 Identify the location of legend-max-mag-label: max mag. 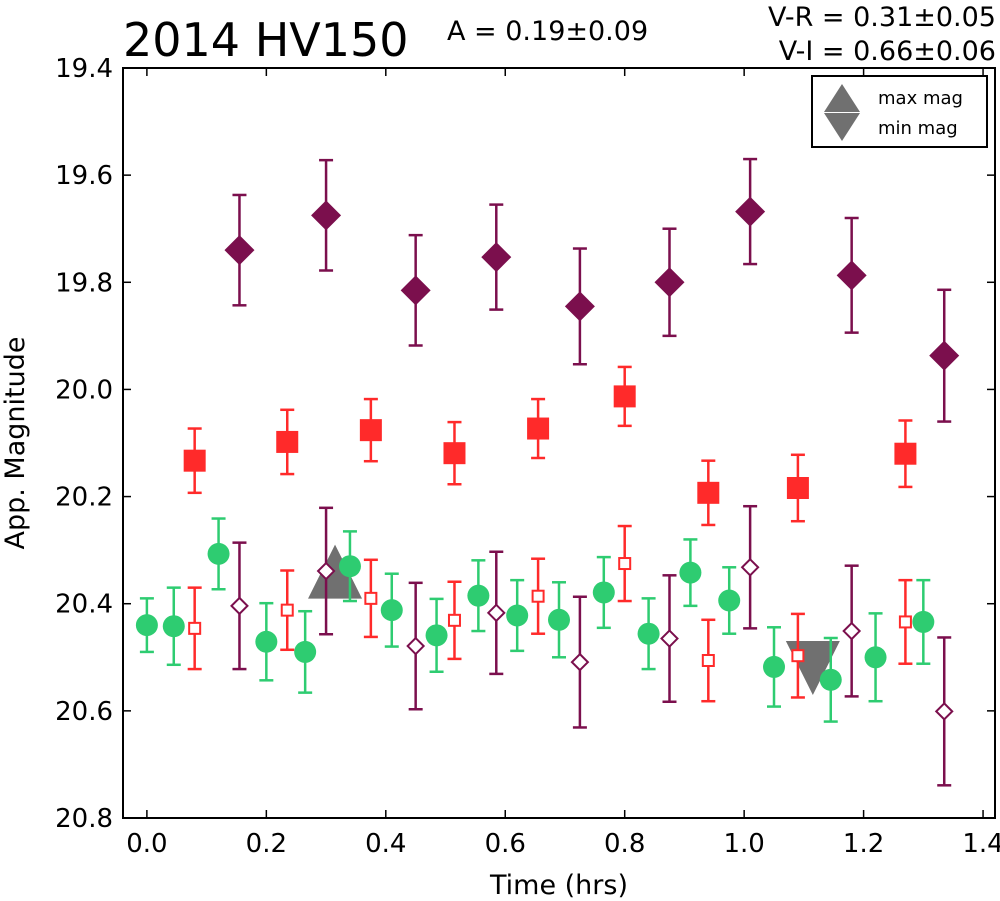
(920, 98).